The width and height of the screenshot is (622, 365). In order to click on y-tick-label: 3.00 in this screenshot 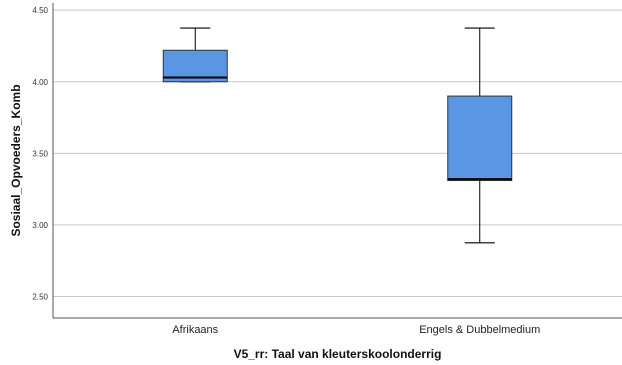, I will do `click(40, 225)`.